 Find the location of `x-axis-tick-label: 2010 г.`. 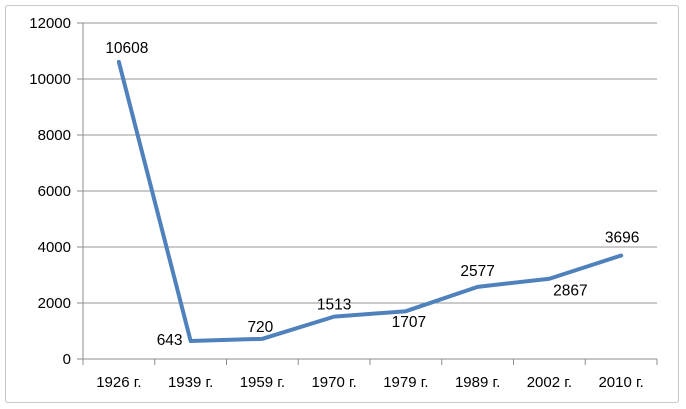

x-axis-tick-label: 2010 г. is located at coordinates (620, 382).